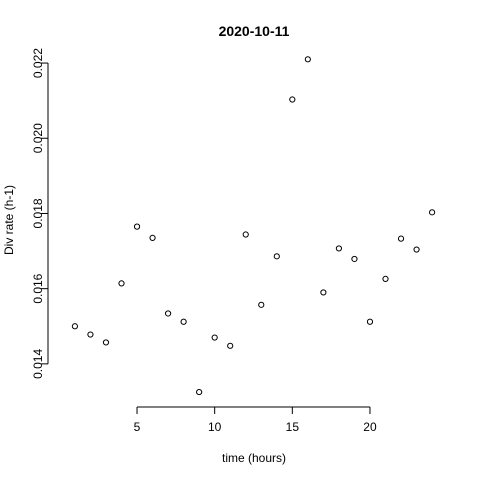 The width and height of the screenshot is (480, 480). What do you see at coordinates (9, 220) in the screenshot?
I see `y-axis-label: Div rate (h-1)` at bounding box center [9, 220].